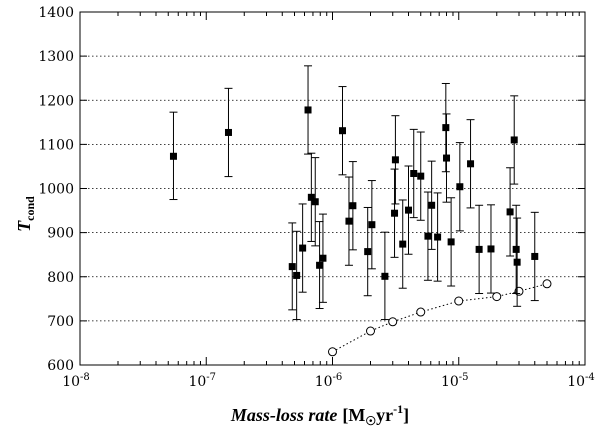  I want to click on x-tick-exponent: -8, so click(85, 377).